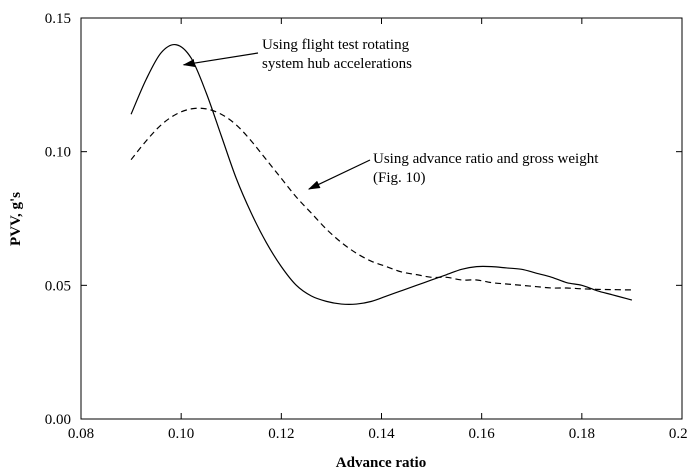  What do you see at coordinates (486, 159) in the screenshot?
I see `annotation-text: Using advance ratio and gross weight` at bounding box center [486, 159].